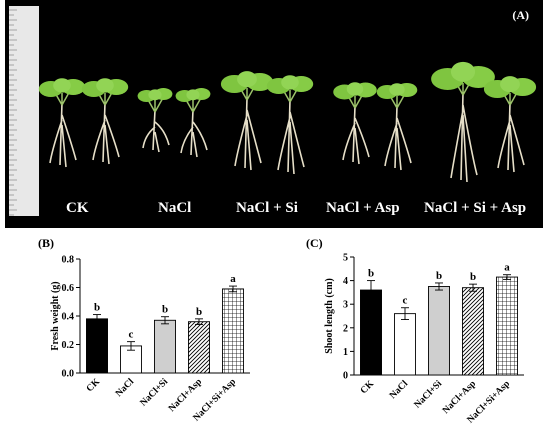  Describe the element at coordinates (267, 208) in the screenshot. I see `treatment-label-nacl-si: NaCl + Si` at that location.